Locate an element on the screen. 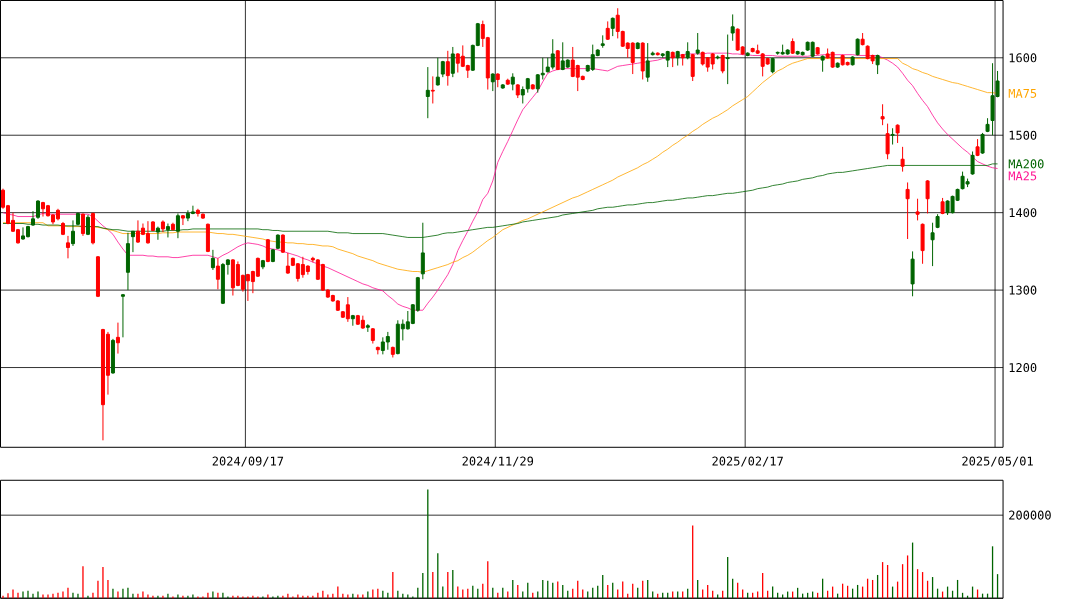  x-tick-label: 2024/11/29 is located at coordinates (498, 461).